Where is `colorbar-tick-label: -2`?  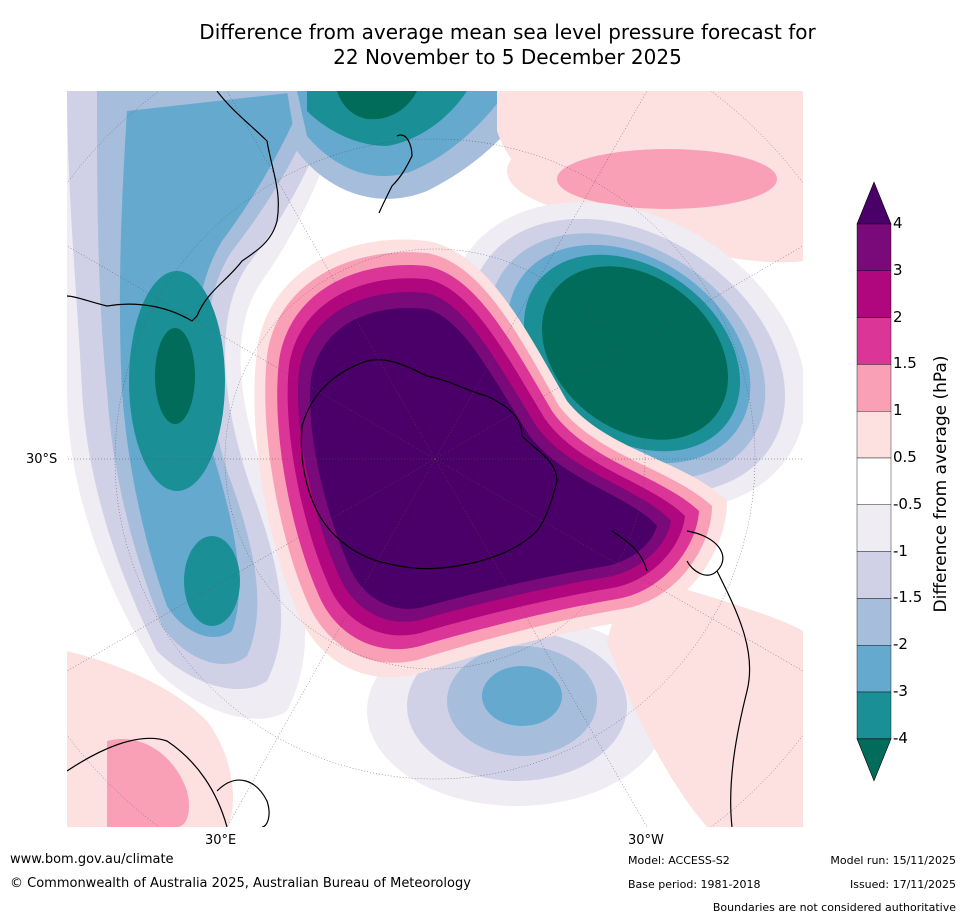
colorbar-tick-label: -2 is located at coordinates (900, 644).